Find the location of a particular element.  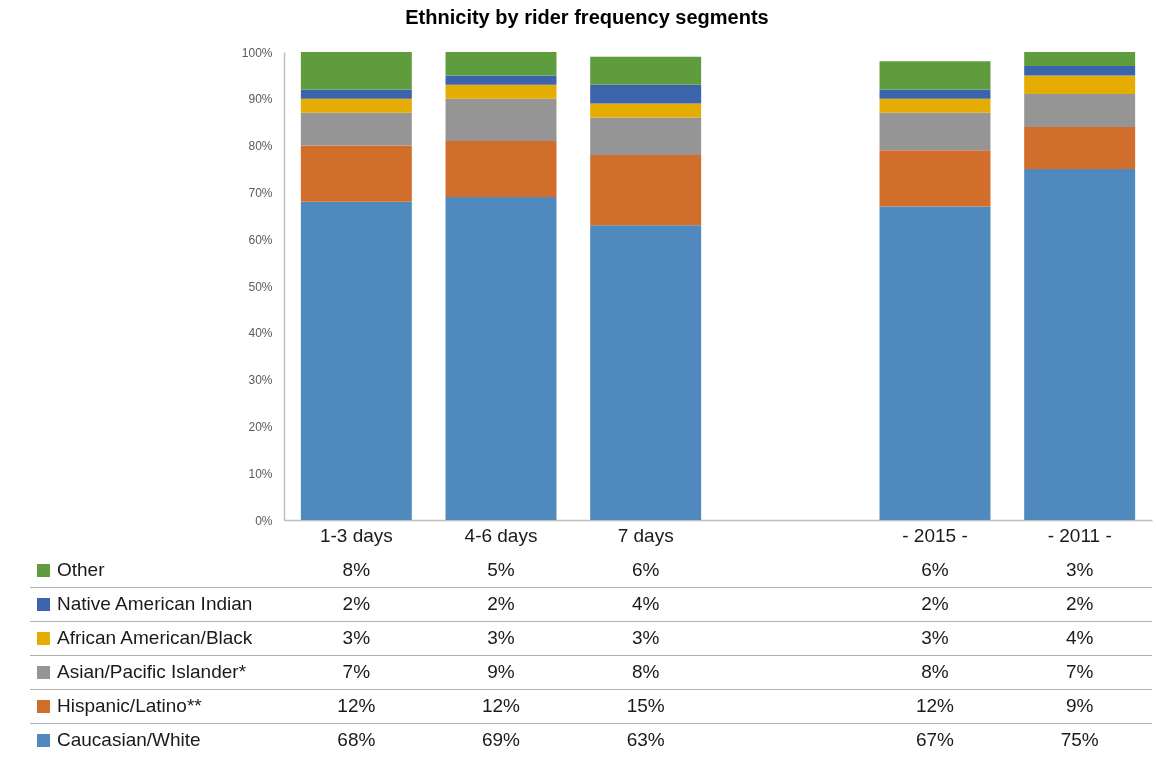

legend-label: Hispanic/Latino** is located at coordinates (129, 706).